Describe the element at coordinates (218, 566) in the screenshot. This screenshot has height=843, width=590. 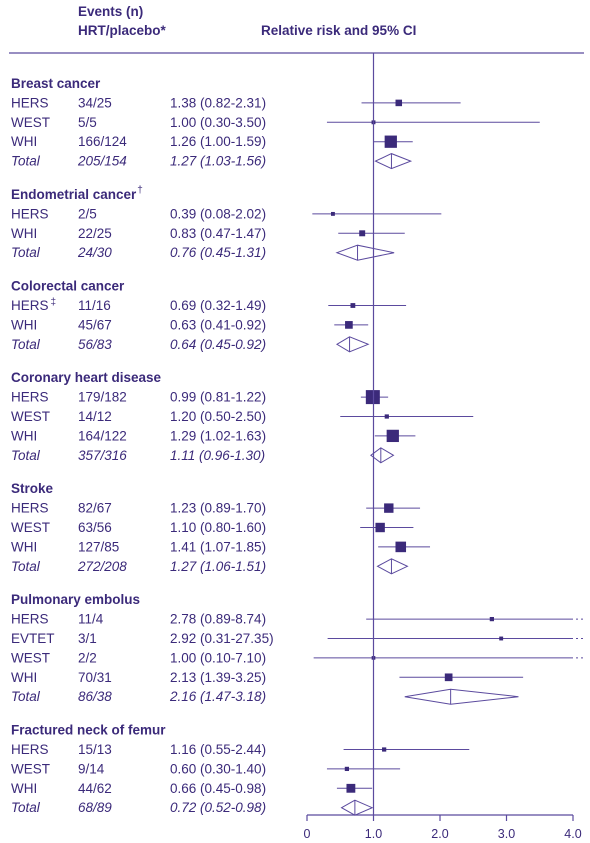
I see `rr-ci-value: 1.27 (1.06-1.51)` at that location.